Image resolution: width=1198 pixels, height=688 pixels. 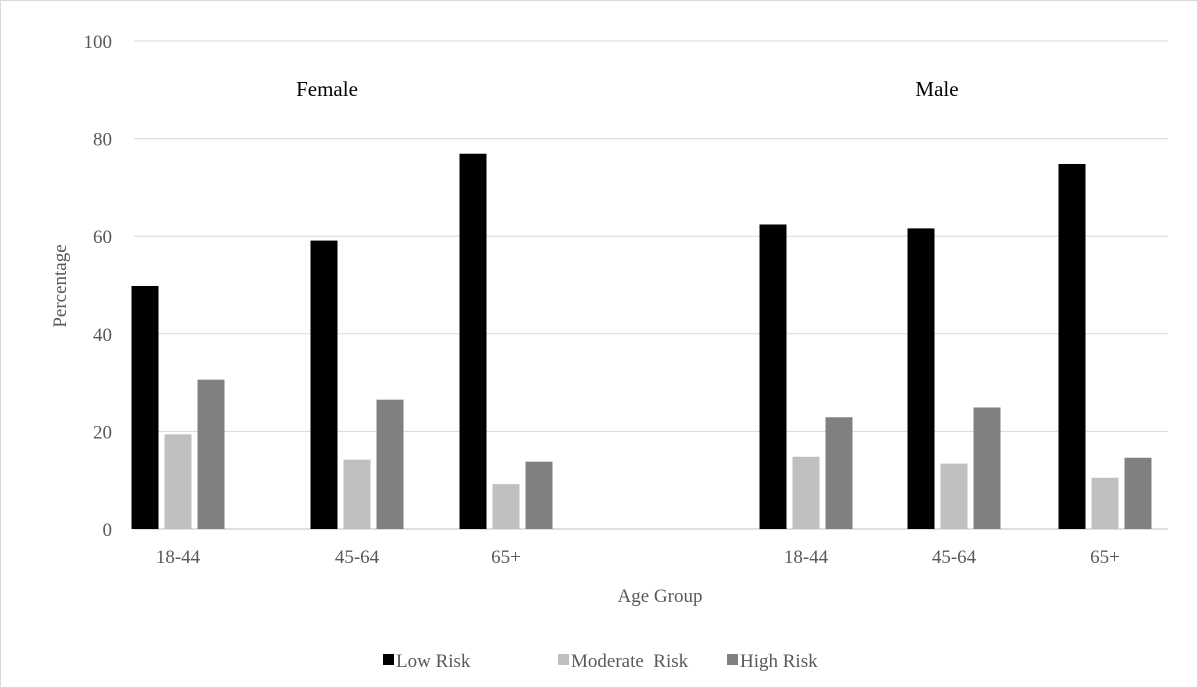 What do you see at coordinates (178, 481) in the screenshot?
I see `bar-female-18-44-moderate-risk` at bounding box center [178, 481].